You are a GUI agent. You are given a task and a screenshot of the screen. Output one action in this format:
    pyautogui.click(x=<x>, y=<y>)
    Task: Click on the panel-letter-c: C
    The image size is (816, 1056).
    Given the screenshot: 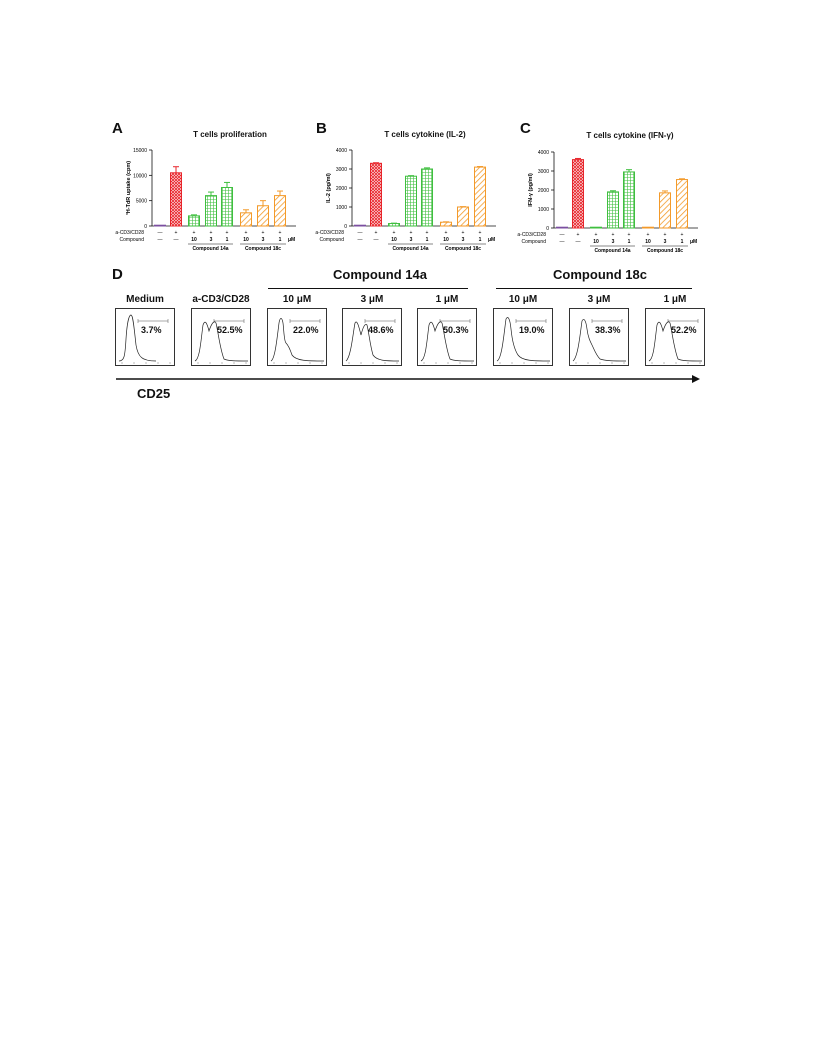 What is the action you would take?
    pyautogui.click(x=525, y=128)
    